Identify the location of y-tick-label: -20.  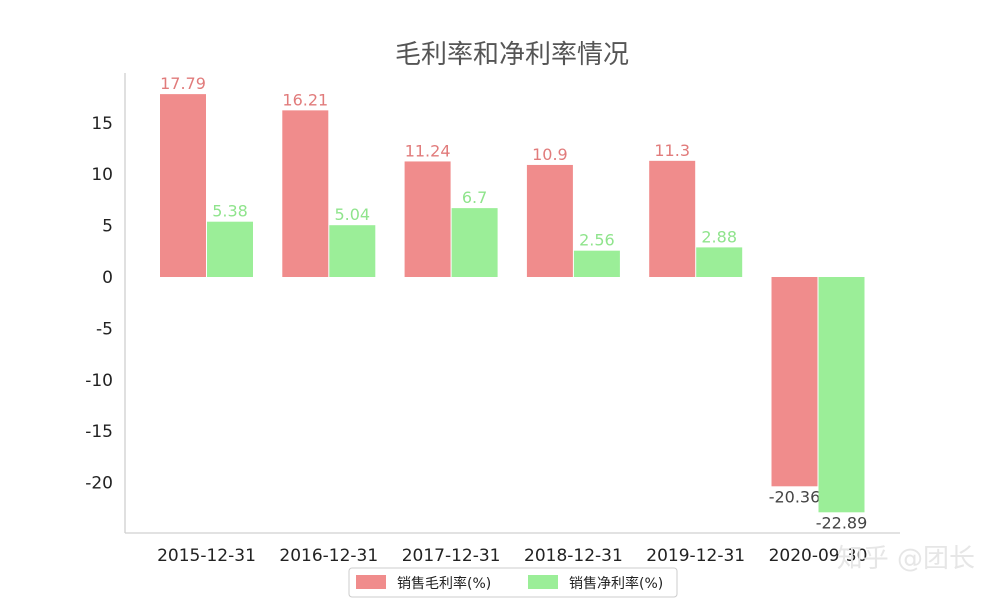
(99, 484).